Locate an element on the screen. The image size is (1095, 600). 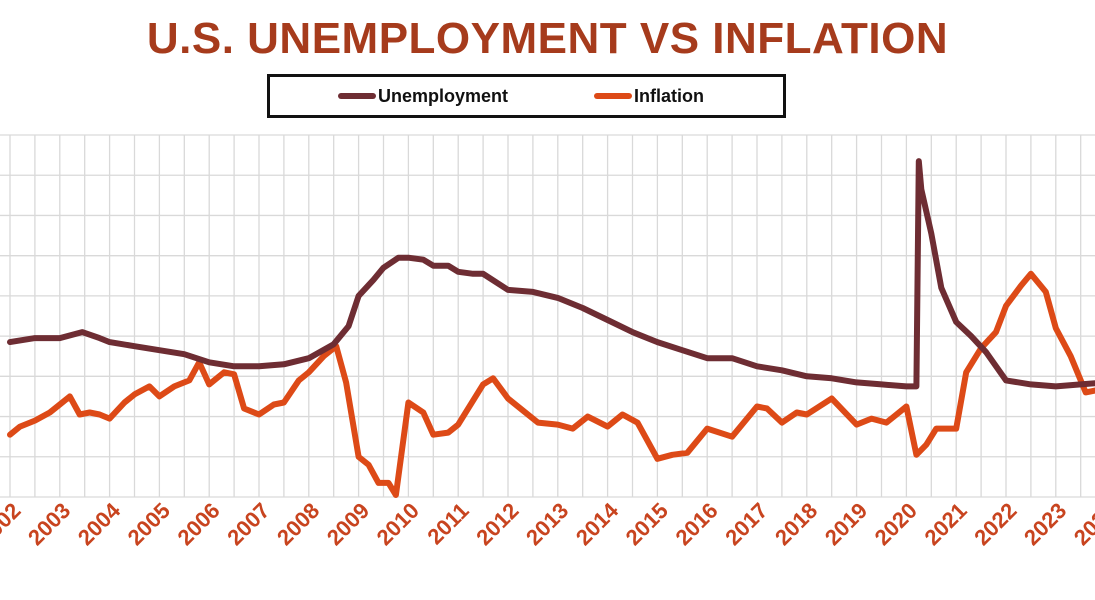
x-tick-label: 2015 is located at coordinates (647, 524).